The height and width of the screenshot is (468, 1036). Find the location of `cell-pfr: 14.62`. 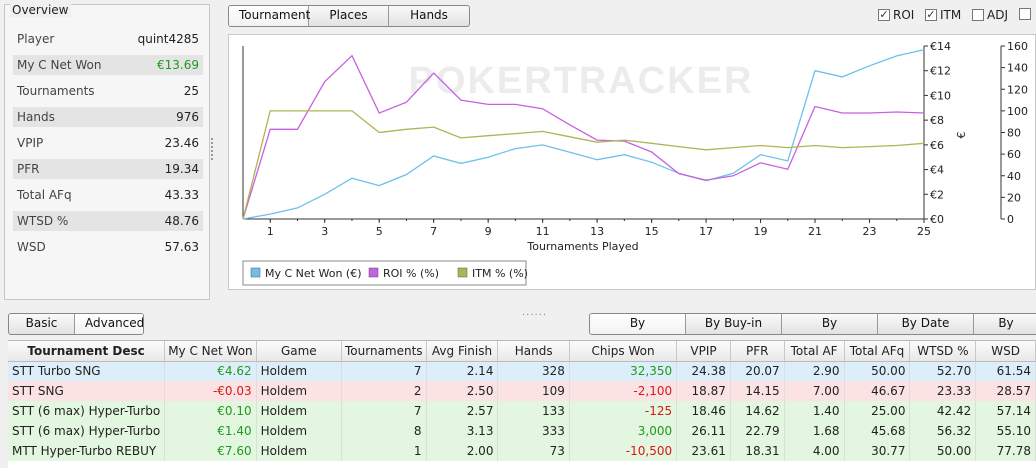

cell-pfr: 14.62 is located at coordinates (757, 411).